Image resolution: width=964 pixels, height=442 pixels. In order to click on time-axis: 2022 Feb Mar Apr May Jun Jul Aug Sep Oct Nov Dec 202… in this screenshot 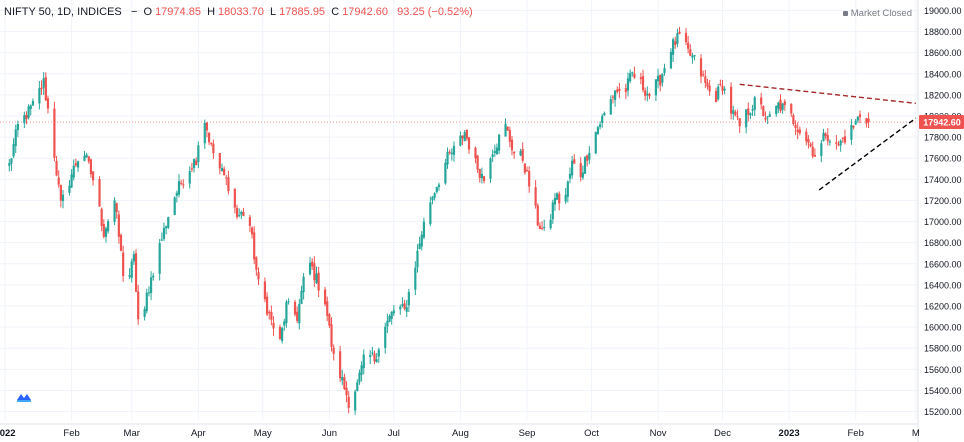, I will do `click(460, 431)`.